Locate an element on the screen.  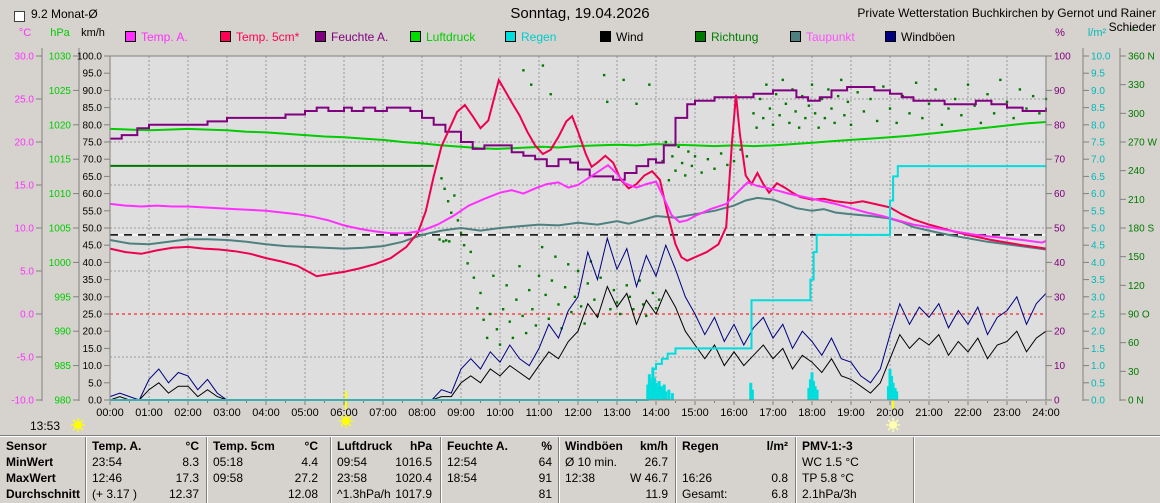
table-cell: Temp. A. is located at coordinates (117, 446).